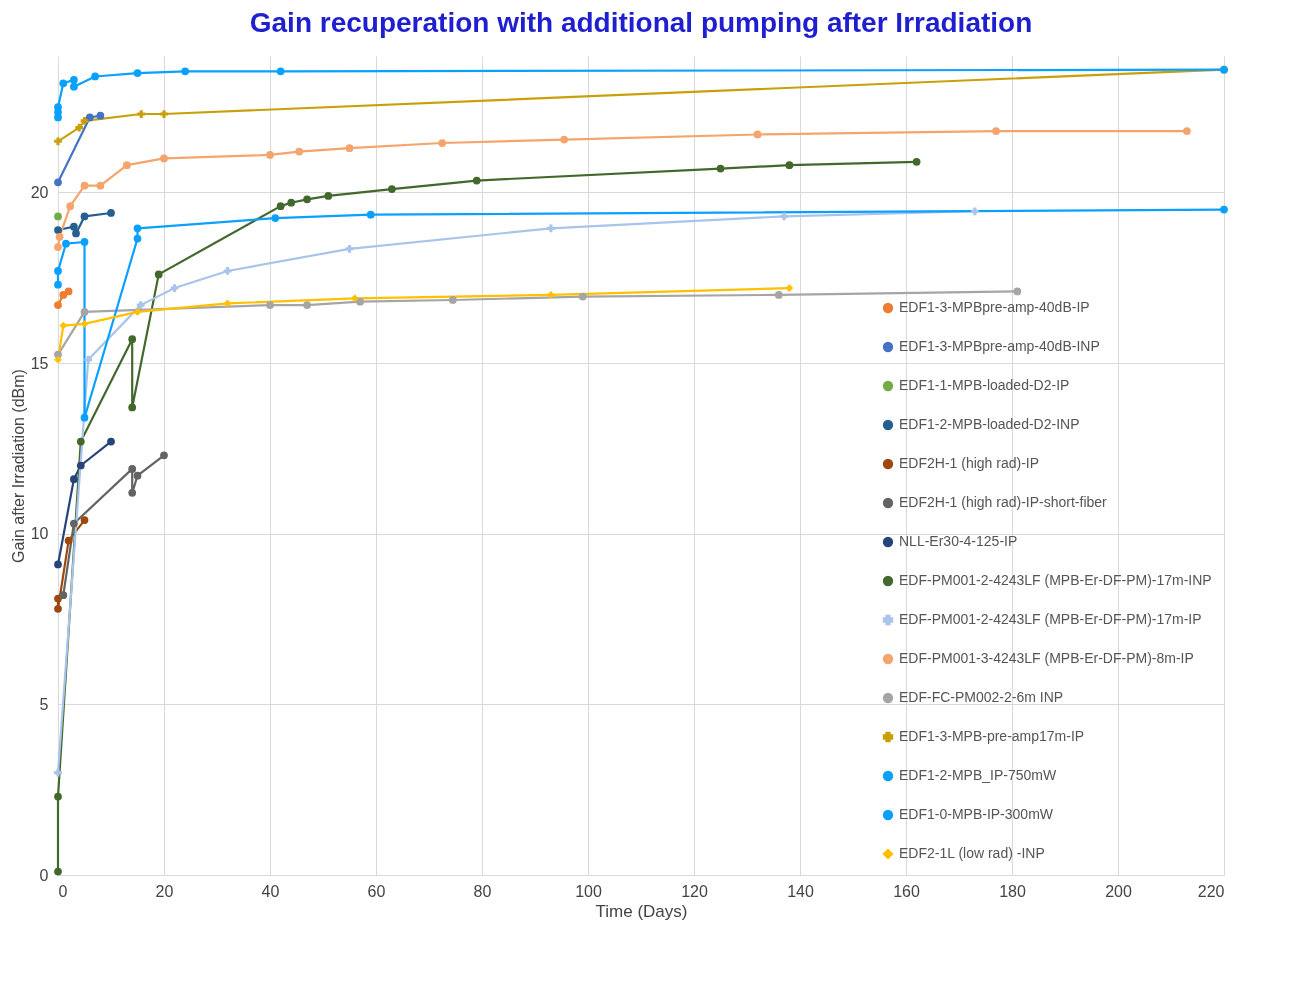  I want to click on x-tick-label: 180, so click(1012, 891).